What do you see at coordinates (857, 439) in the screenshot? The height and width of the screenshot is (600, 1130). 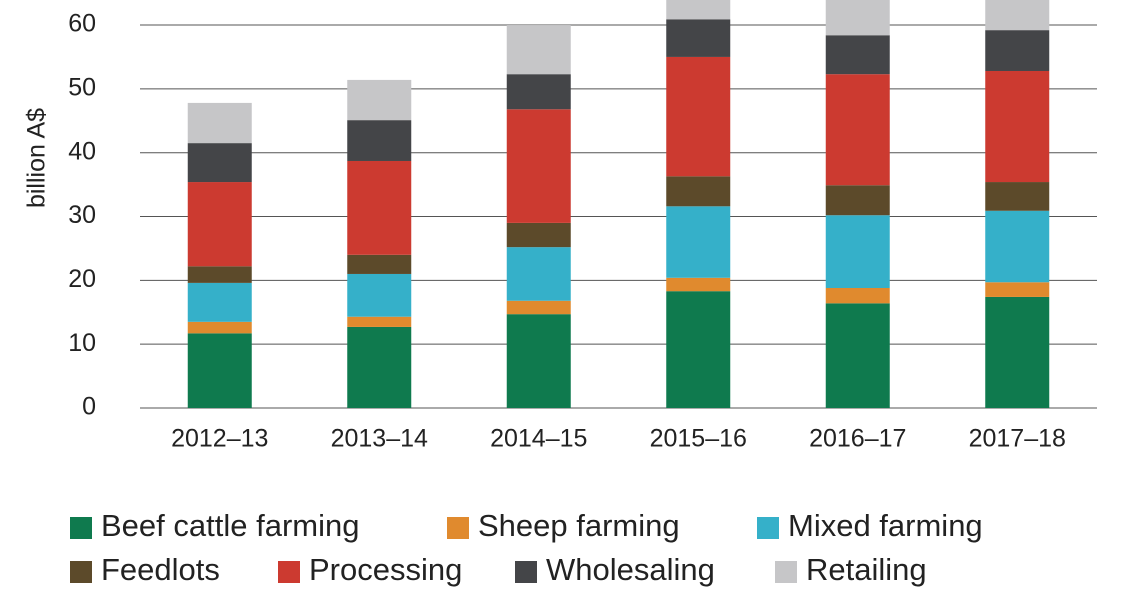 I see `x-tick-label: 2016–17` at bounding box center [857, 439].